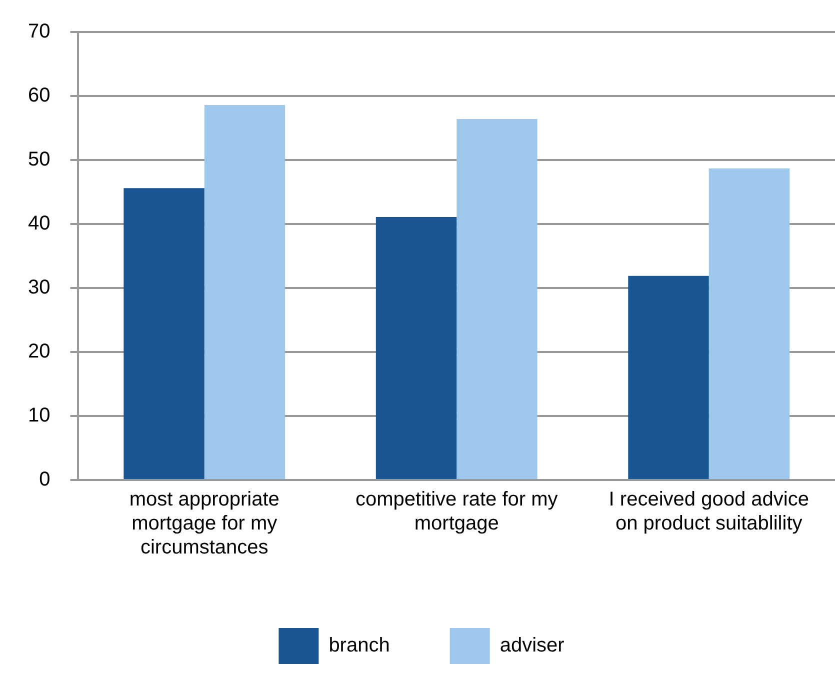 The width and height of the screenshot is (835, 684). What do you see at coordinates (44, 479) in the screenshot?
I see `y-tick-label: 0` at bounding box center [44, 479].